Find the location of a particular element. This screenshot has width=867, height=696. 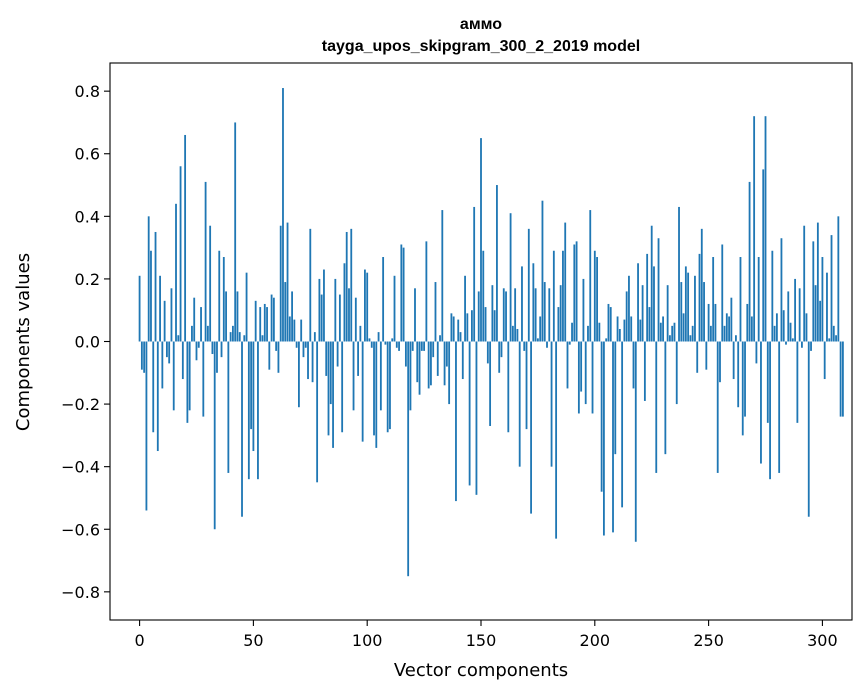

x-axis-label: Vector components is located at coordinates (481, 670).